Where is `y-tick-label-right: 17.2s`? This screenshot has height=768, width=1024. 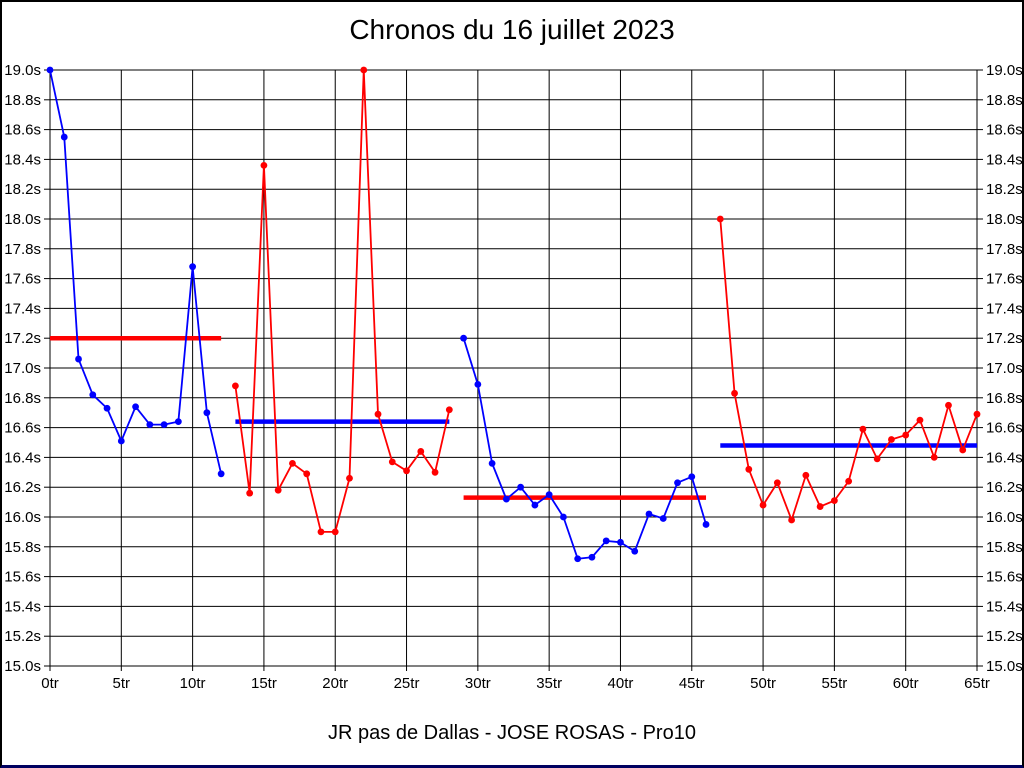 y-tick-label-right: 17.2s is located at coordinates (1004, 338).